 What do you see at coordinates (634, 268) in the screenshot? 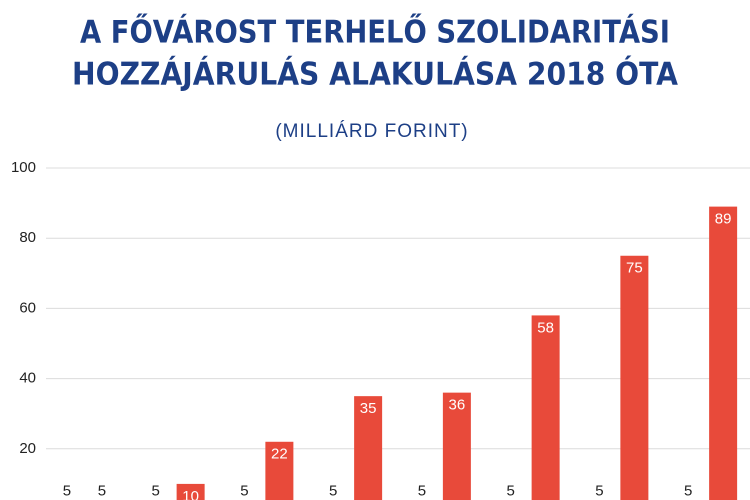
I see `value-label: 75` at bounding box center [634, 268].